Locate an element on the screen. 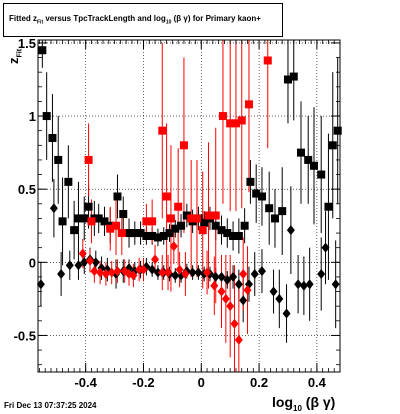 This screenshot has width=400, height=414. y-tick-label: 1 is located at coordinates (32, 116).